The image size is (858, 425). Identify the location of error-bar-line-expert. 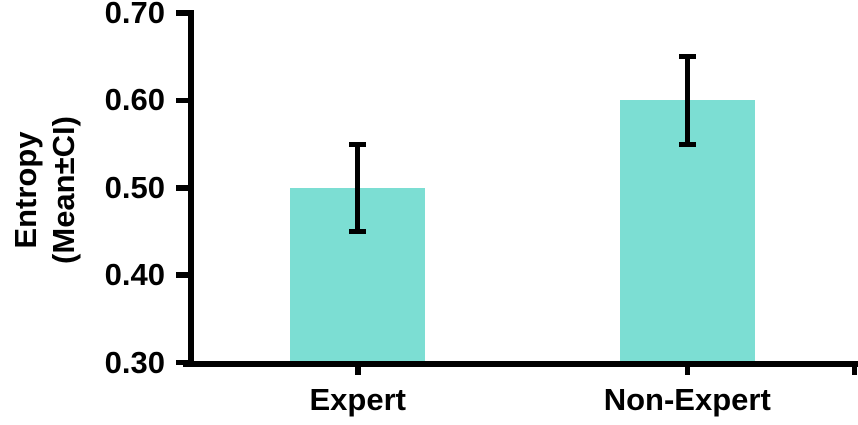
(358, 188).